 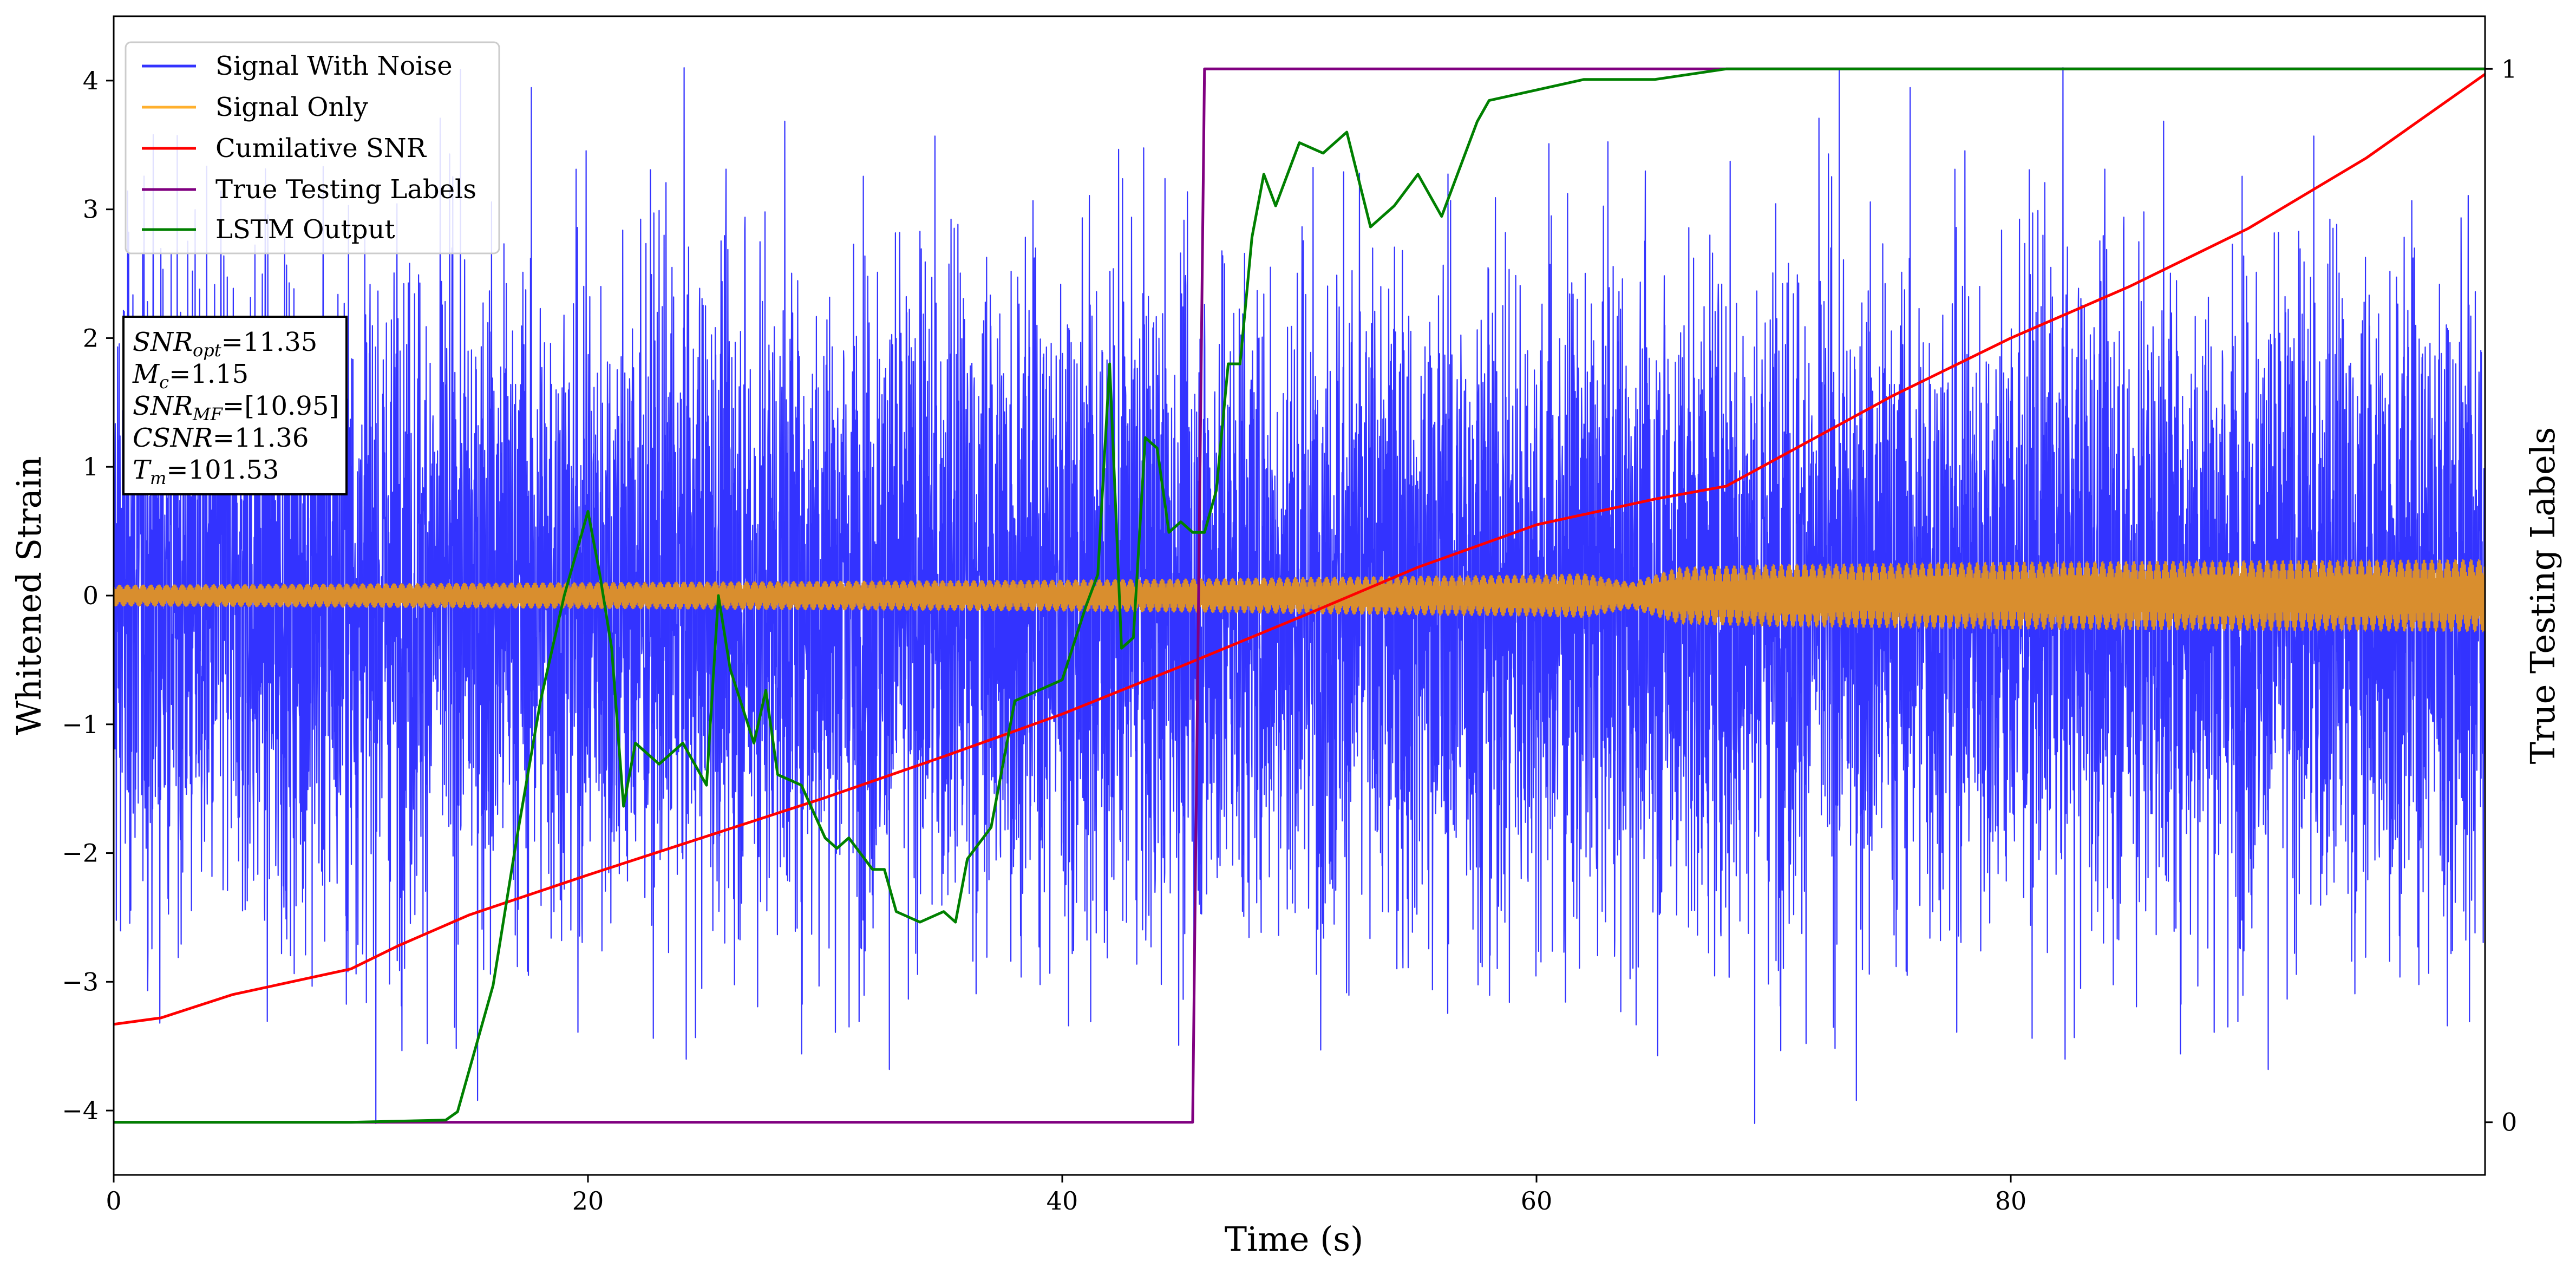 What do you see at coordinates (113, 1201) in the screenshot?
I see `x-tick-label-0: 0` at bounding box center [113, 1201].